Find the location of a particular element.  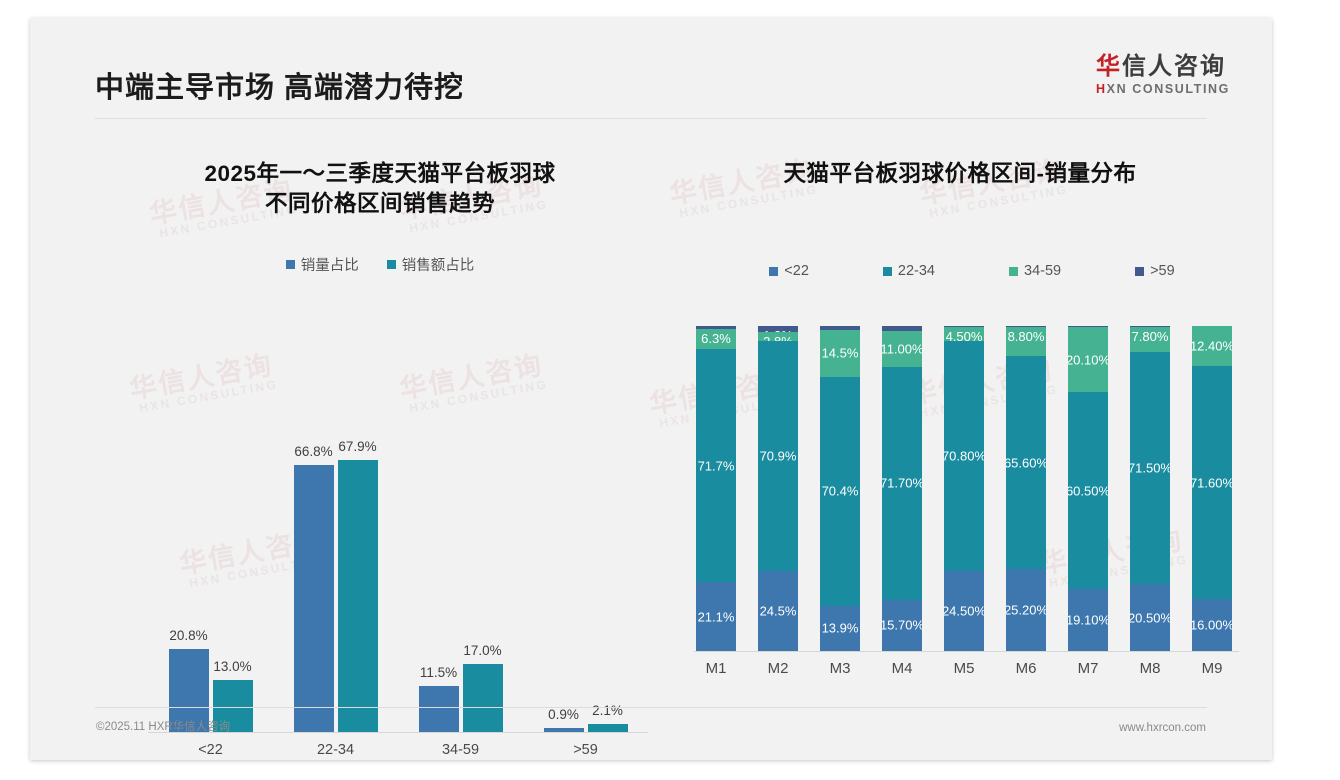

segment-value-label: 70.4% is located at coordinates (840, 491).